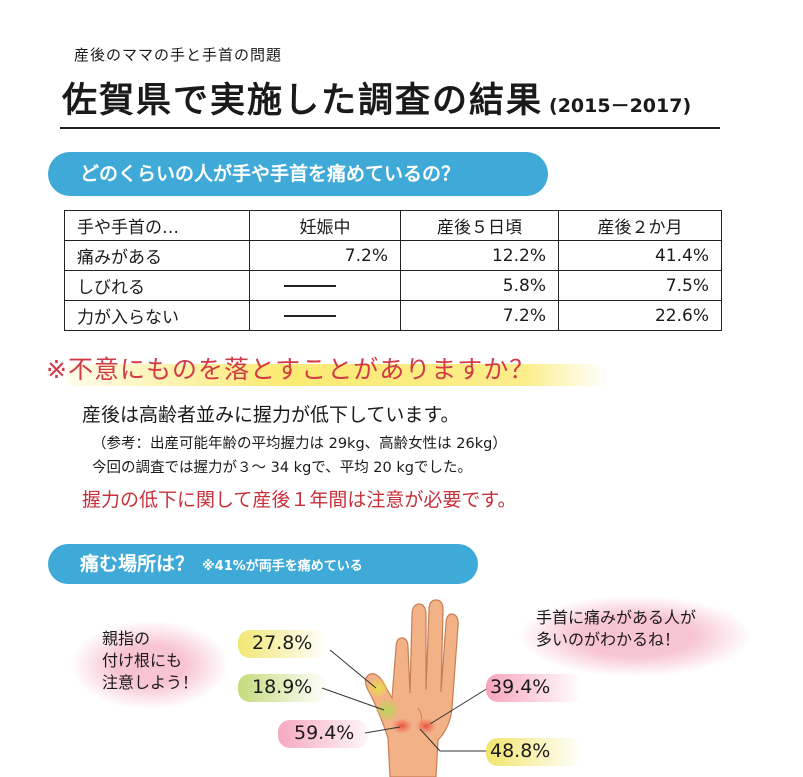 This screenshot has width=803, height=777. I want to click on body-line-1: 産後は高齢者並みに握力が低下しています。, so click(271, 415).